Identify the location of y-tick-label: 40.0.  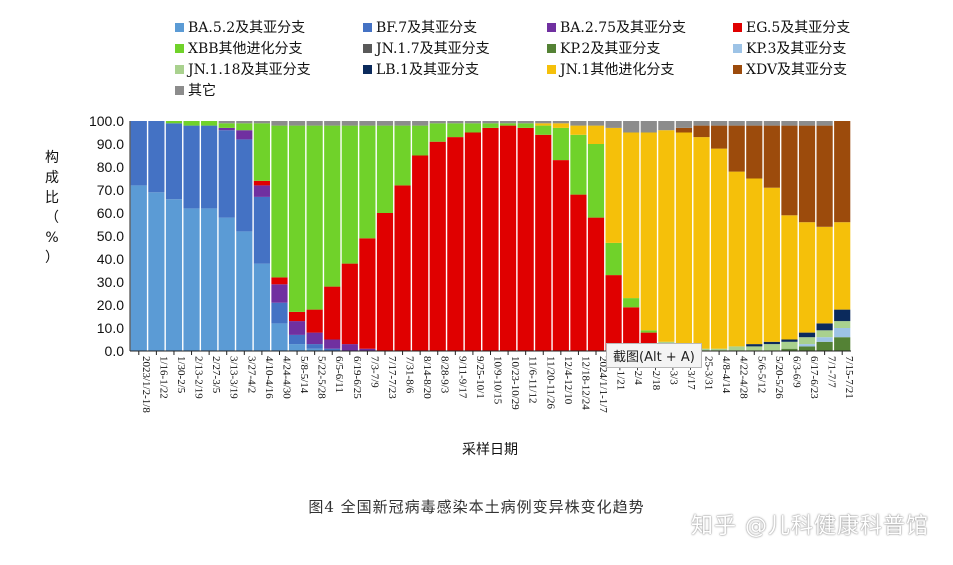
(110, 259).